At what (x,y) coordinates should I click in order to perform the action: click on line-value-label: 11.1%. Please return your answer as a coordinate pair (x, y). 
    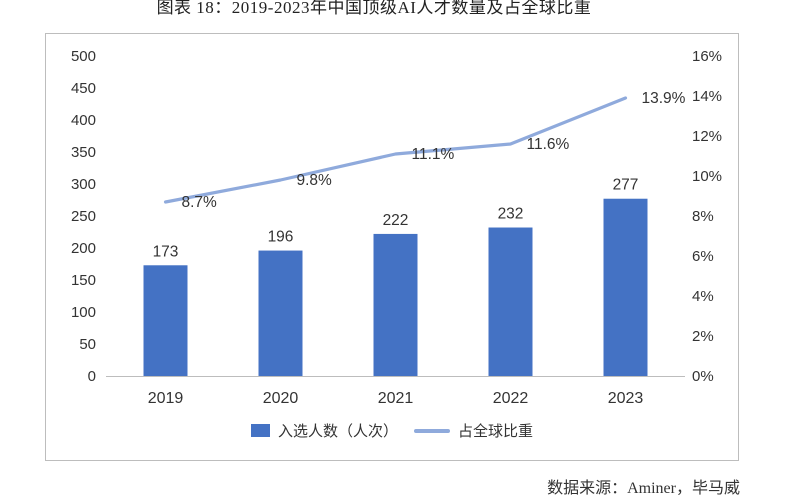
    Looking at the image, I should click on (433, 154).